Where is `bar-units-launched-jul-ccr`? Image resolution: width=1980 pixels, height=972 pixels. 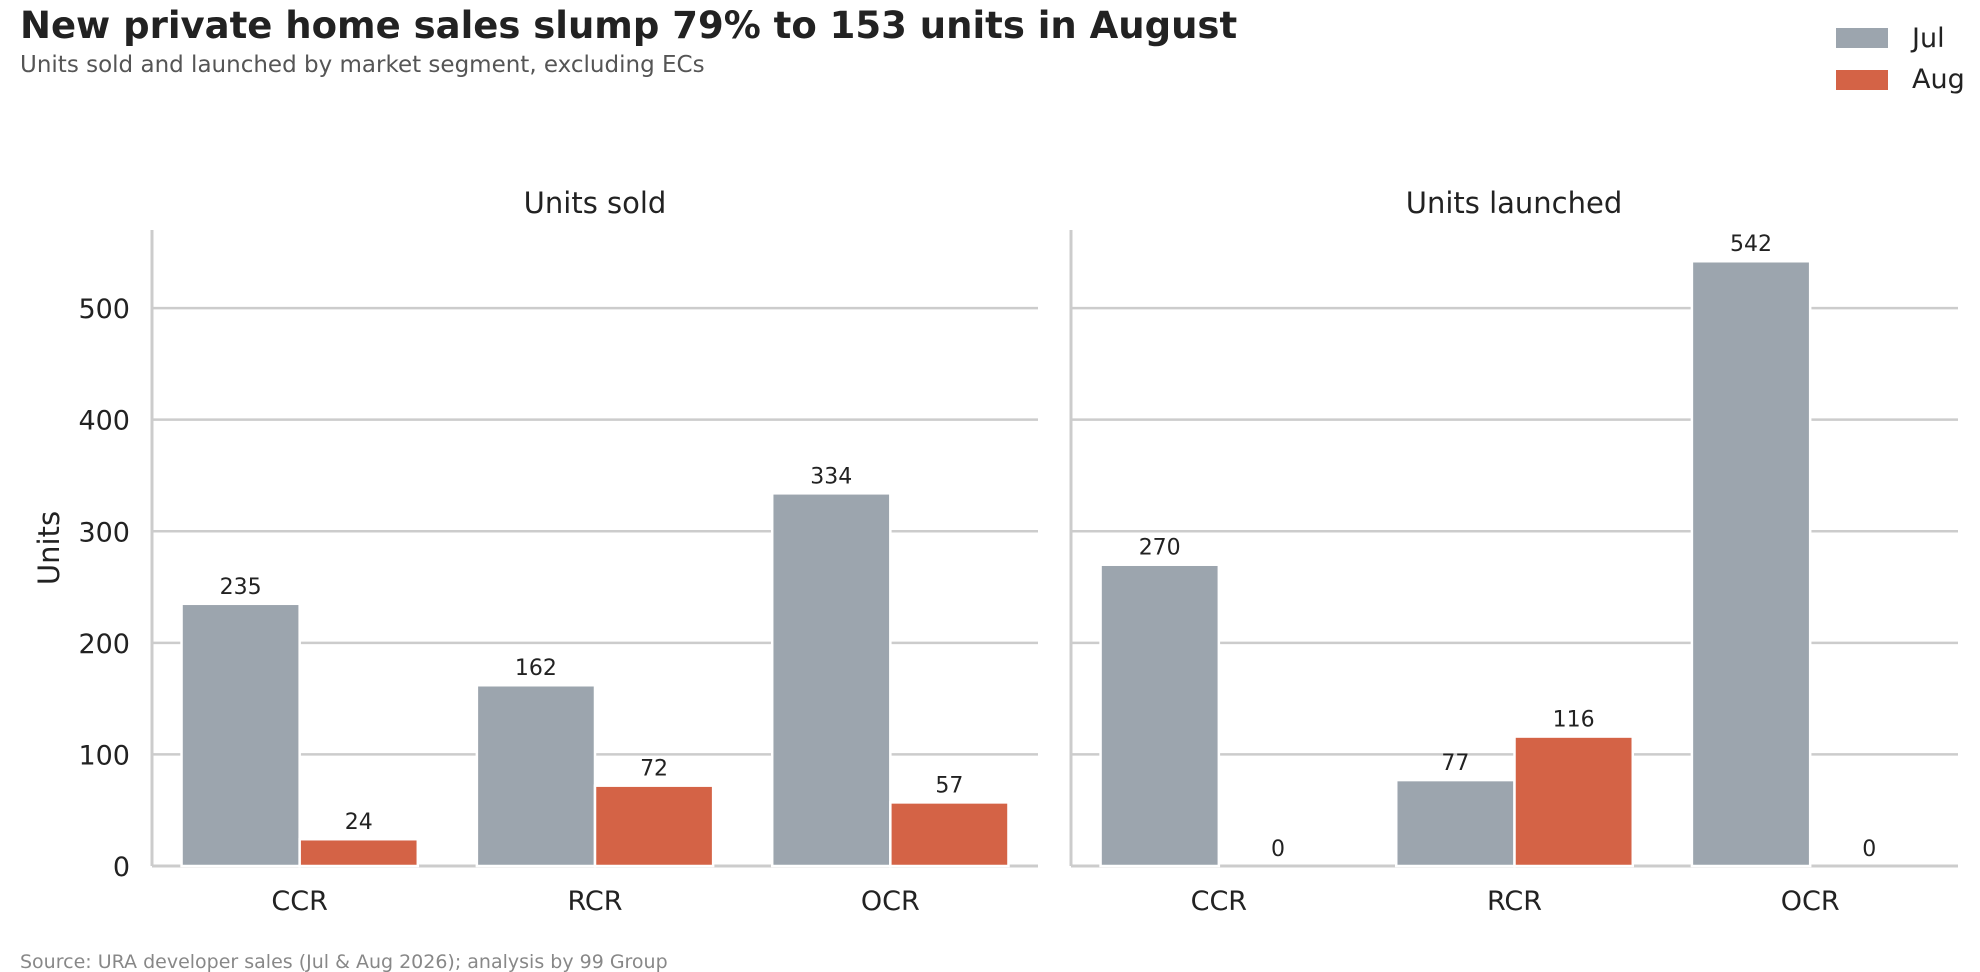
bar-units-launched-jul-ccr is located at coordinates (1160, 715).